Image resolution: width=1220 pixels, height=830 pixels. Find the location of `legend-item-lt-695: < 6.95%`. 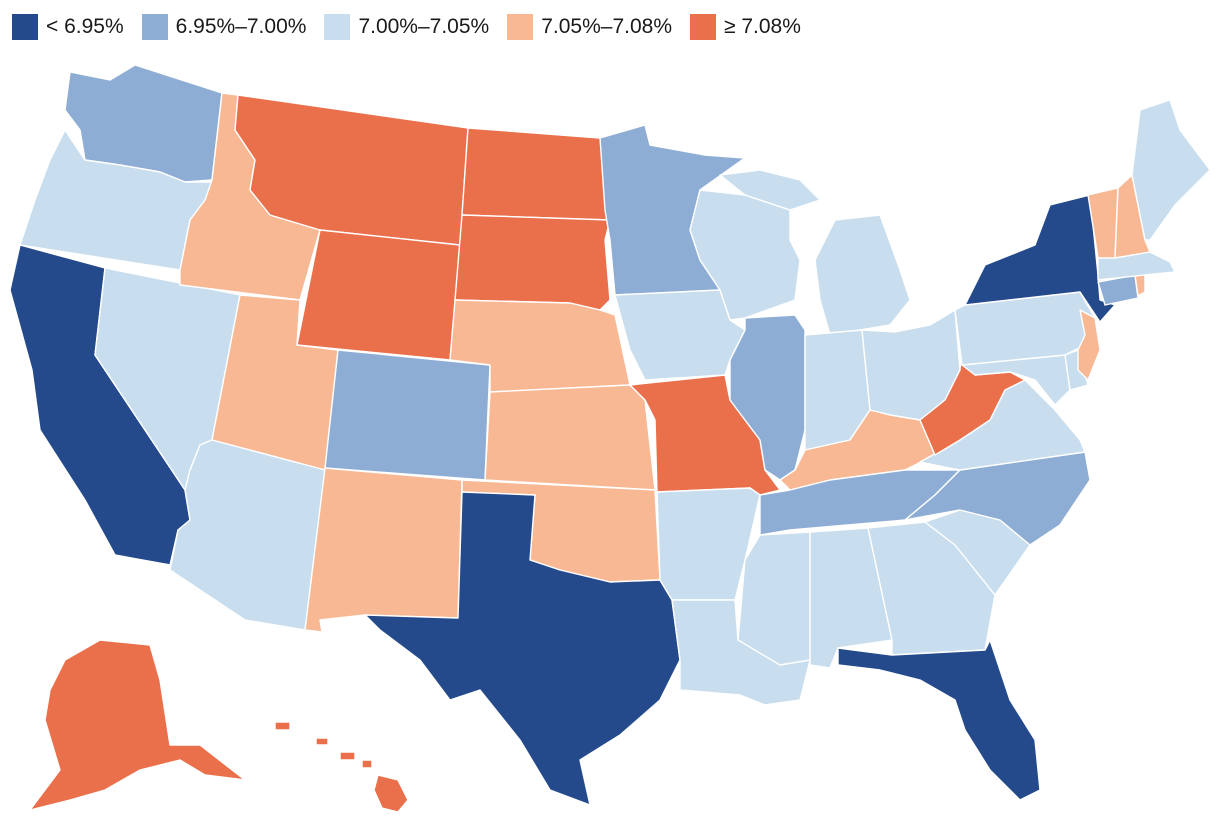

legend-item-lt-695: < 6.95% is located at coordinates (68, 27).